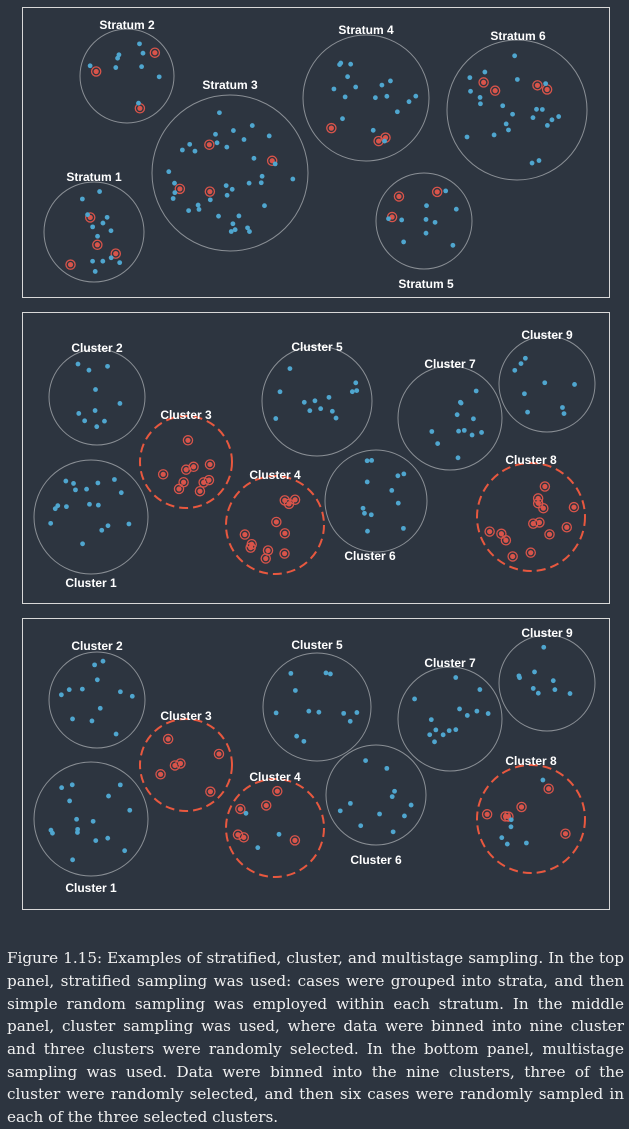 Image resolution: width=629 pixels, height=1129 pixels. Describe the element at coordinates (317, 398) in the screenshot. I see `cluster-5-group: Cluster 5` at that location.